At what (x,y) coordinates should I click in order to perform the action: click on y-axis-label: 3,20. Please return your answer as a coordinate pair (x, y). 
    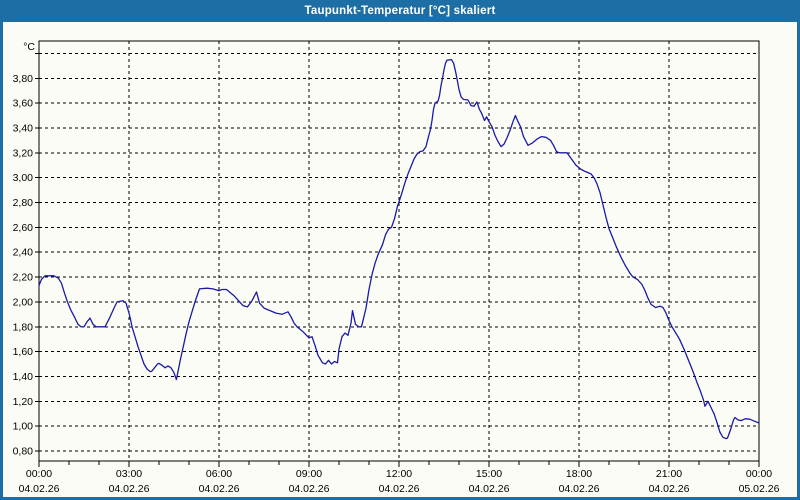
    Looking at the image, I should click on (23, 153).